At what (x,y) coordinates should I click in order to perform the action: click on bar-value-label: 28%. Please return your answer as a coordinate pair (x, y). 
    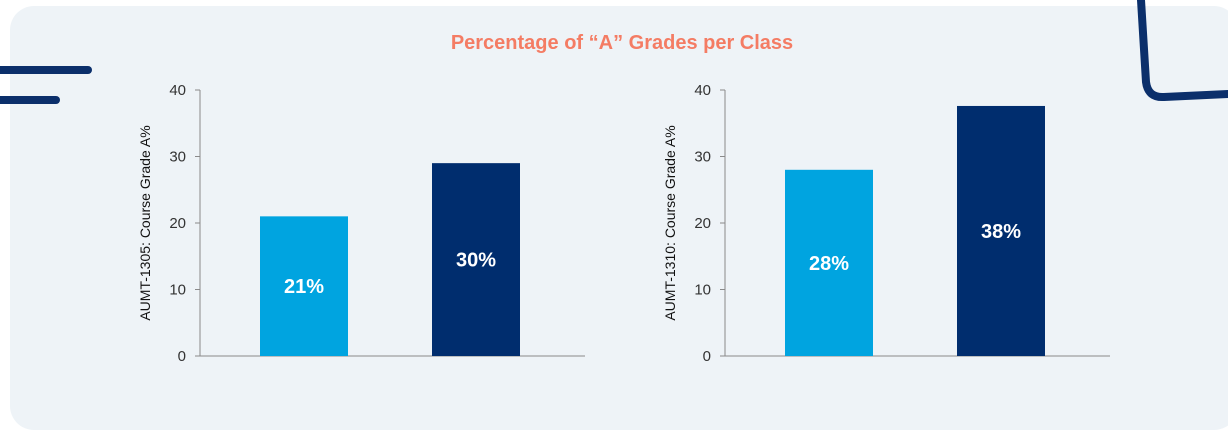
    Looking at the image, I should click on (829, 264).